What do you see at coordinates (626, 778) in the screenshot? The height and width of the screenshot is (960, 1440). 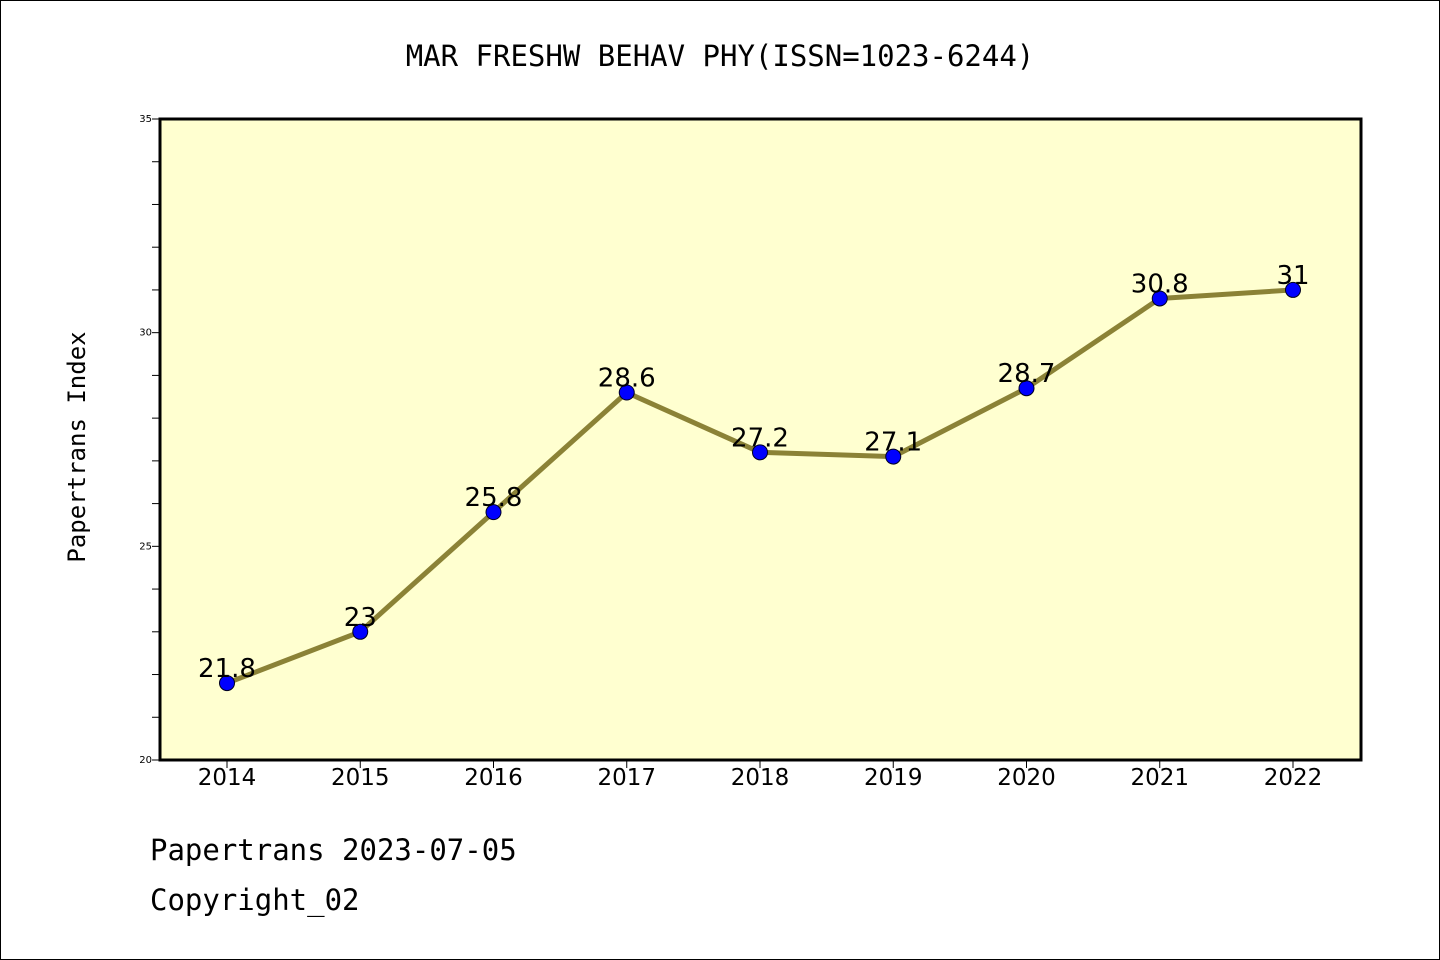 I see `x-tick-label: 2017` at bounding box center [626, 778].